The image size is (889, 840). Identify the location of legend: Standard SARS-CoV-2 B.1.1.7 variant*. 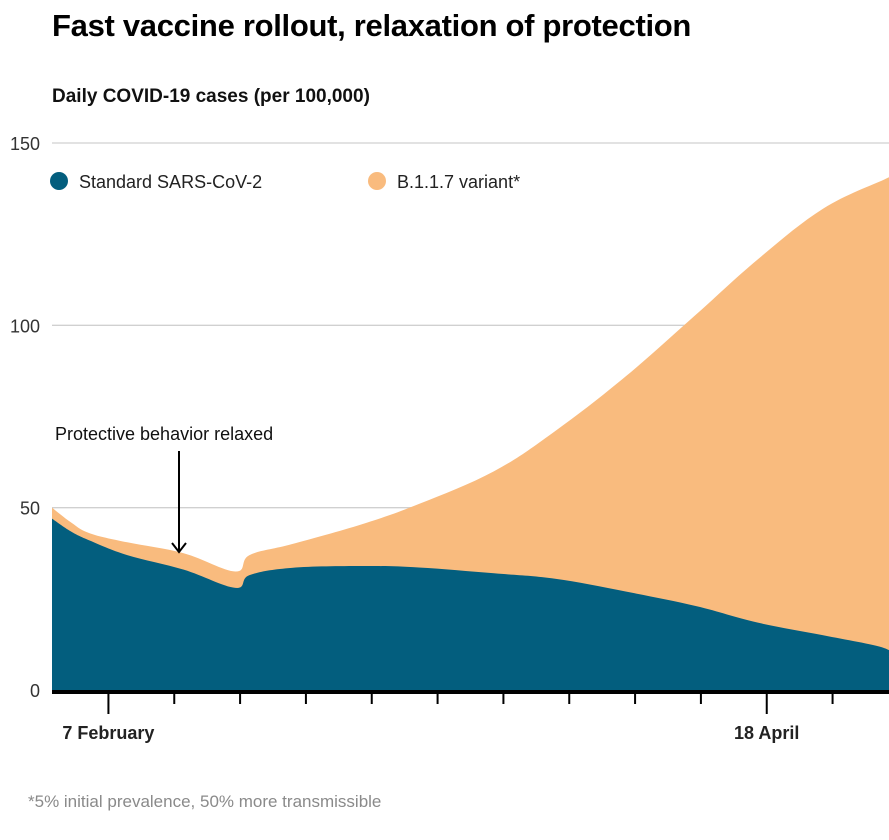
(285, 182).